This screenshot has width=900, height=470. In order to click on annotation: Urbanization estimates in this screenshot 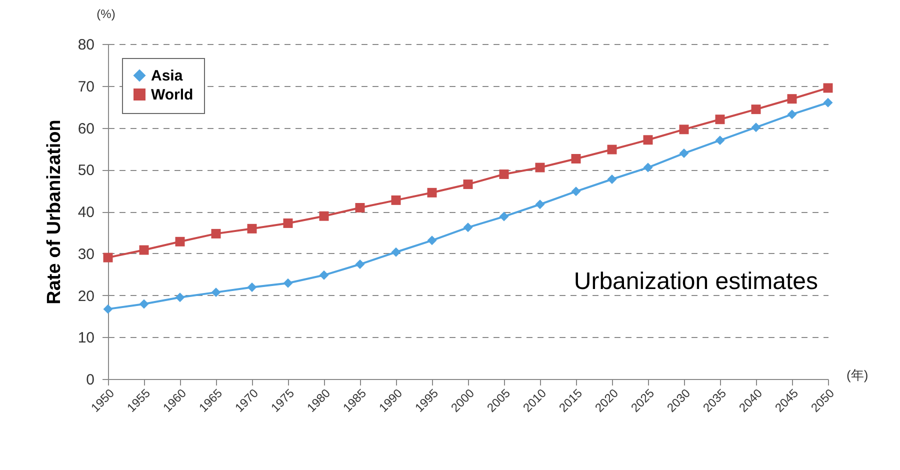, I will do `click(696, 281)`.